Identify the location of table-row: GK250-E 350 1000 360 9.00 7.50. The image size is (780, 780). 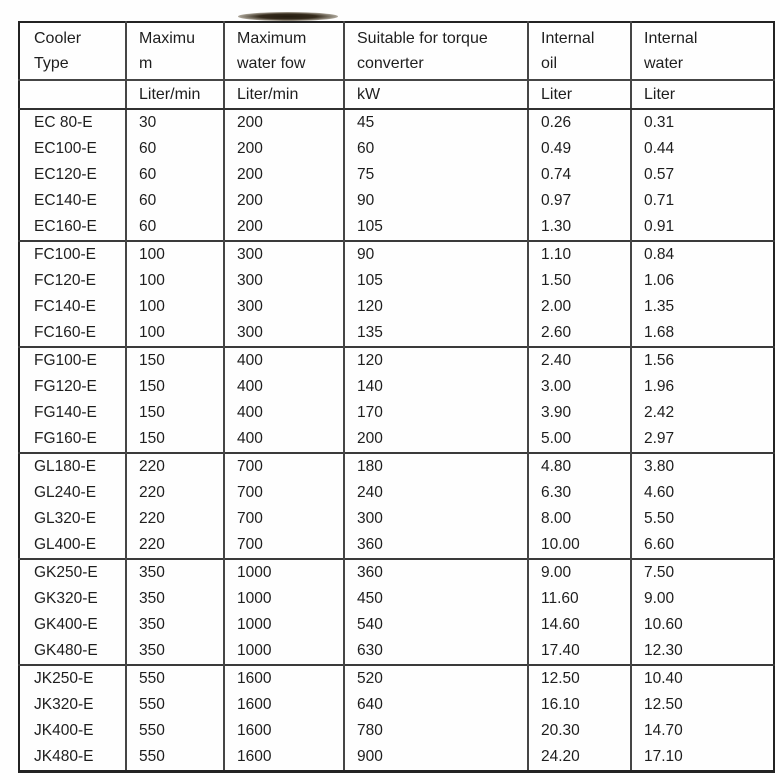
(396, 572).